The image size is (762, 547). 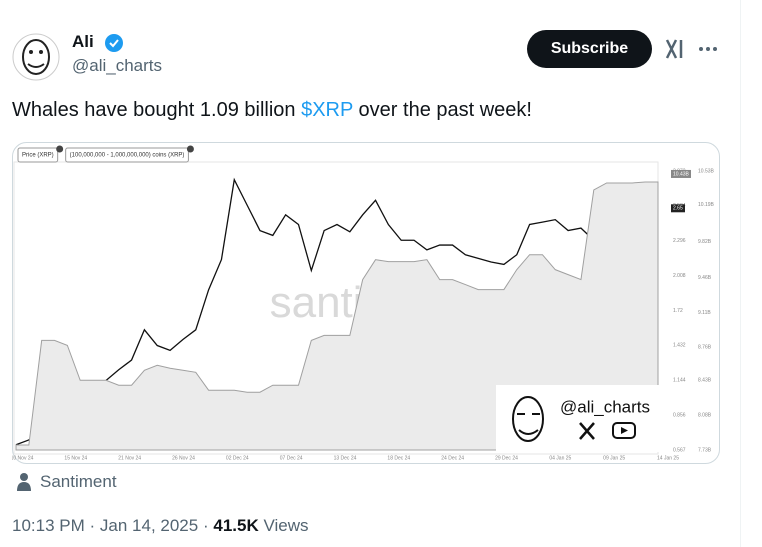 I want to click on x-tick-label: 18 Dec 24, so click(x=398, y=458).